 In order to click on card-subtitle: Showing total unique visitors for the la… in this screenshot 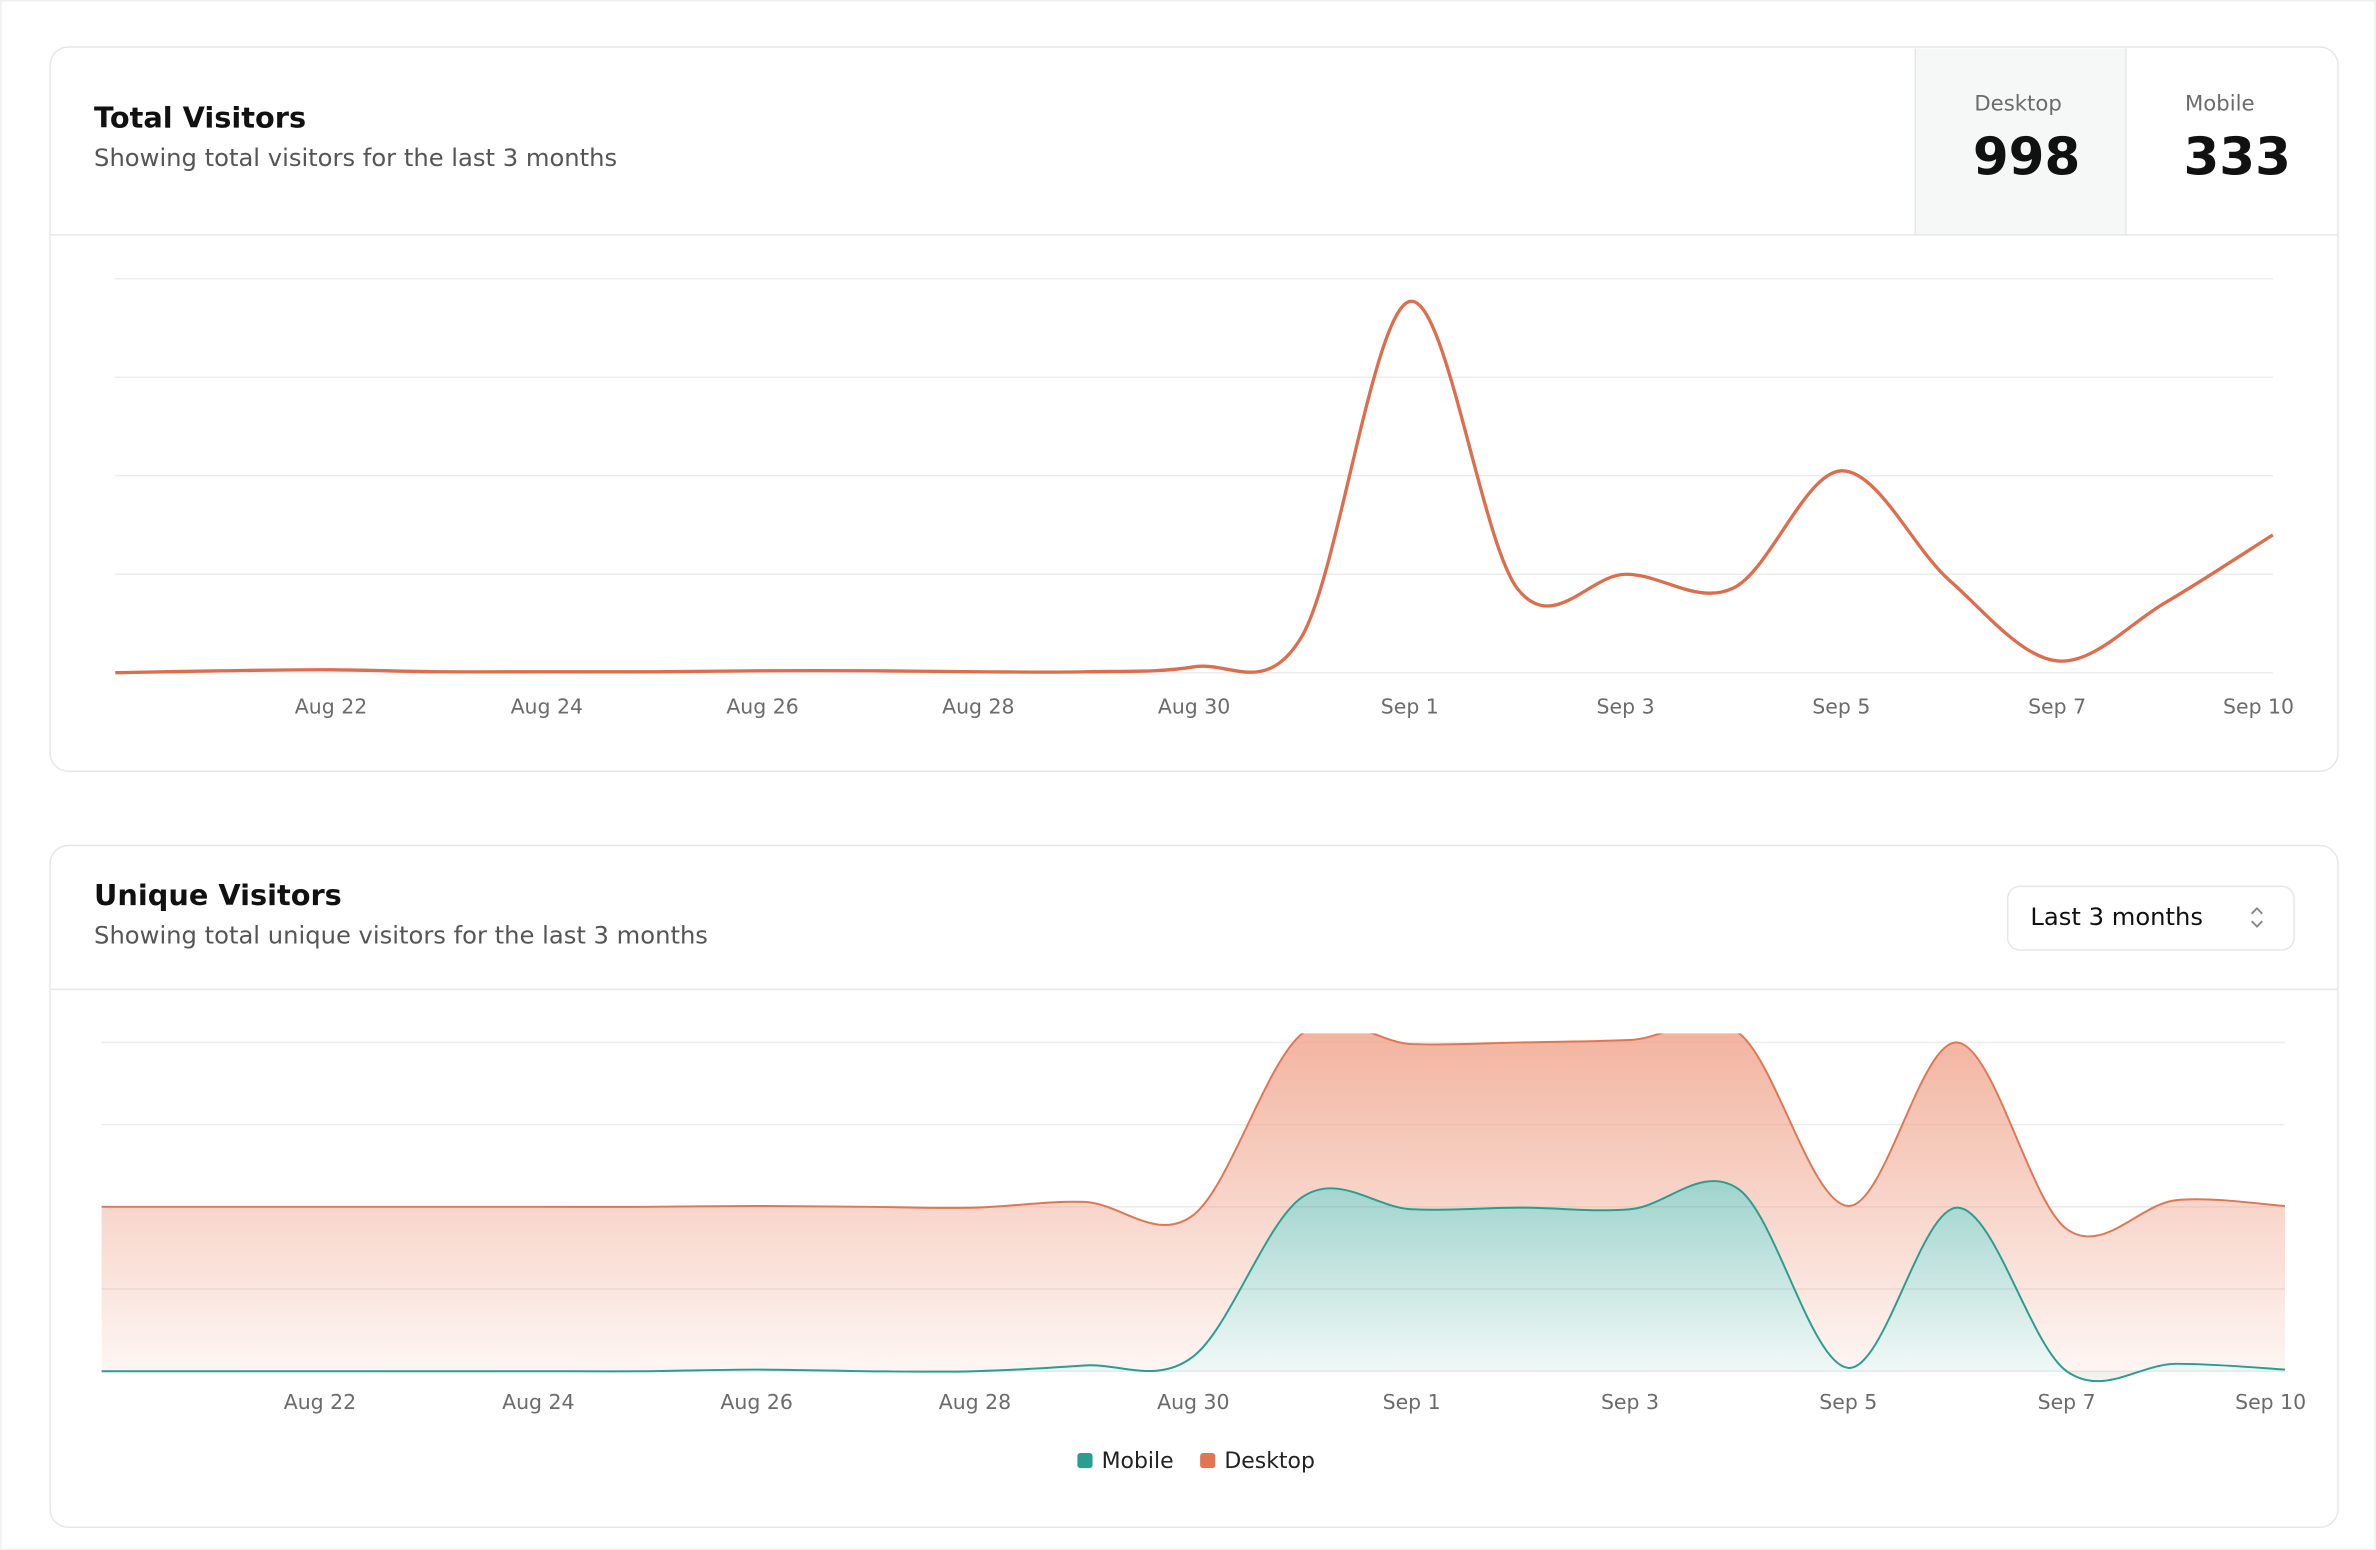, I will do `click(401, 934)`.